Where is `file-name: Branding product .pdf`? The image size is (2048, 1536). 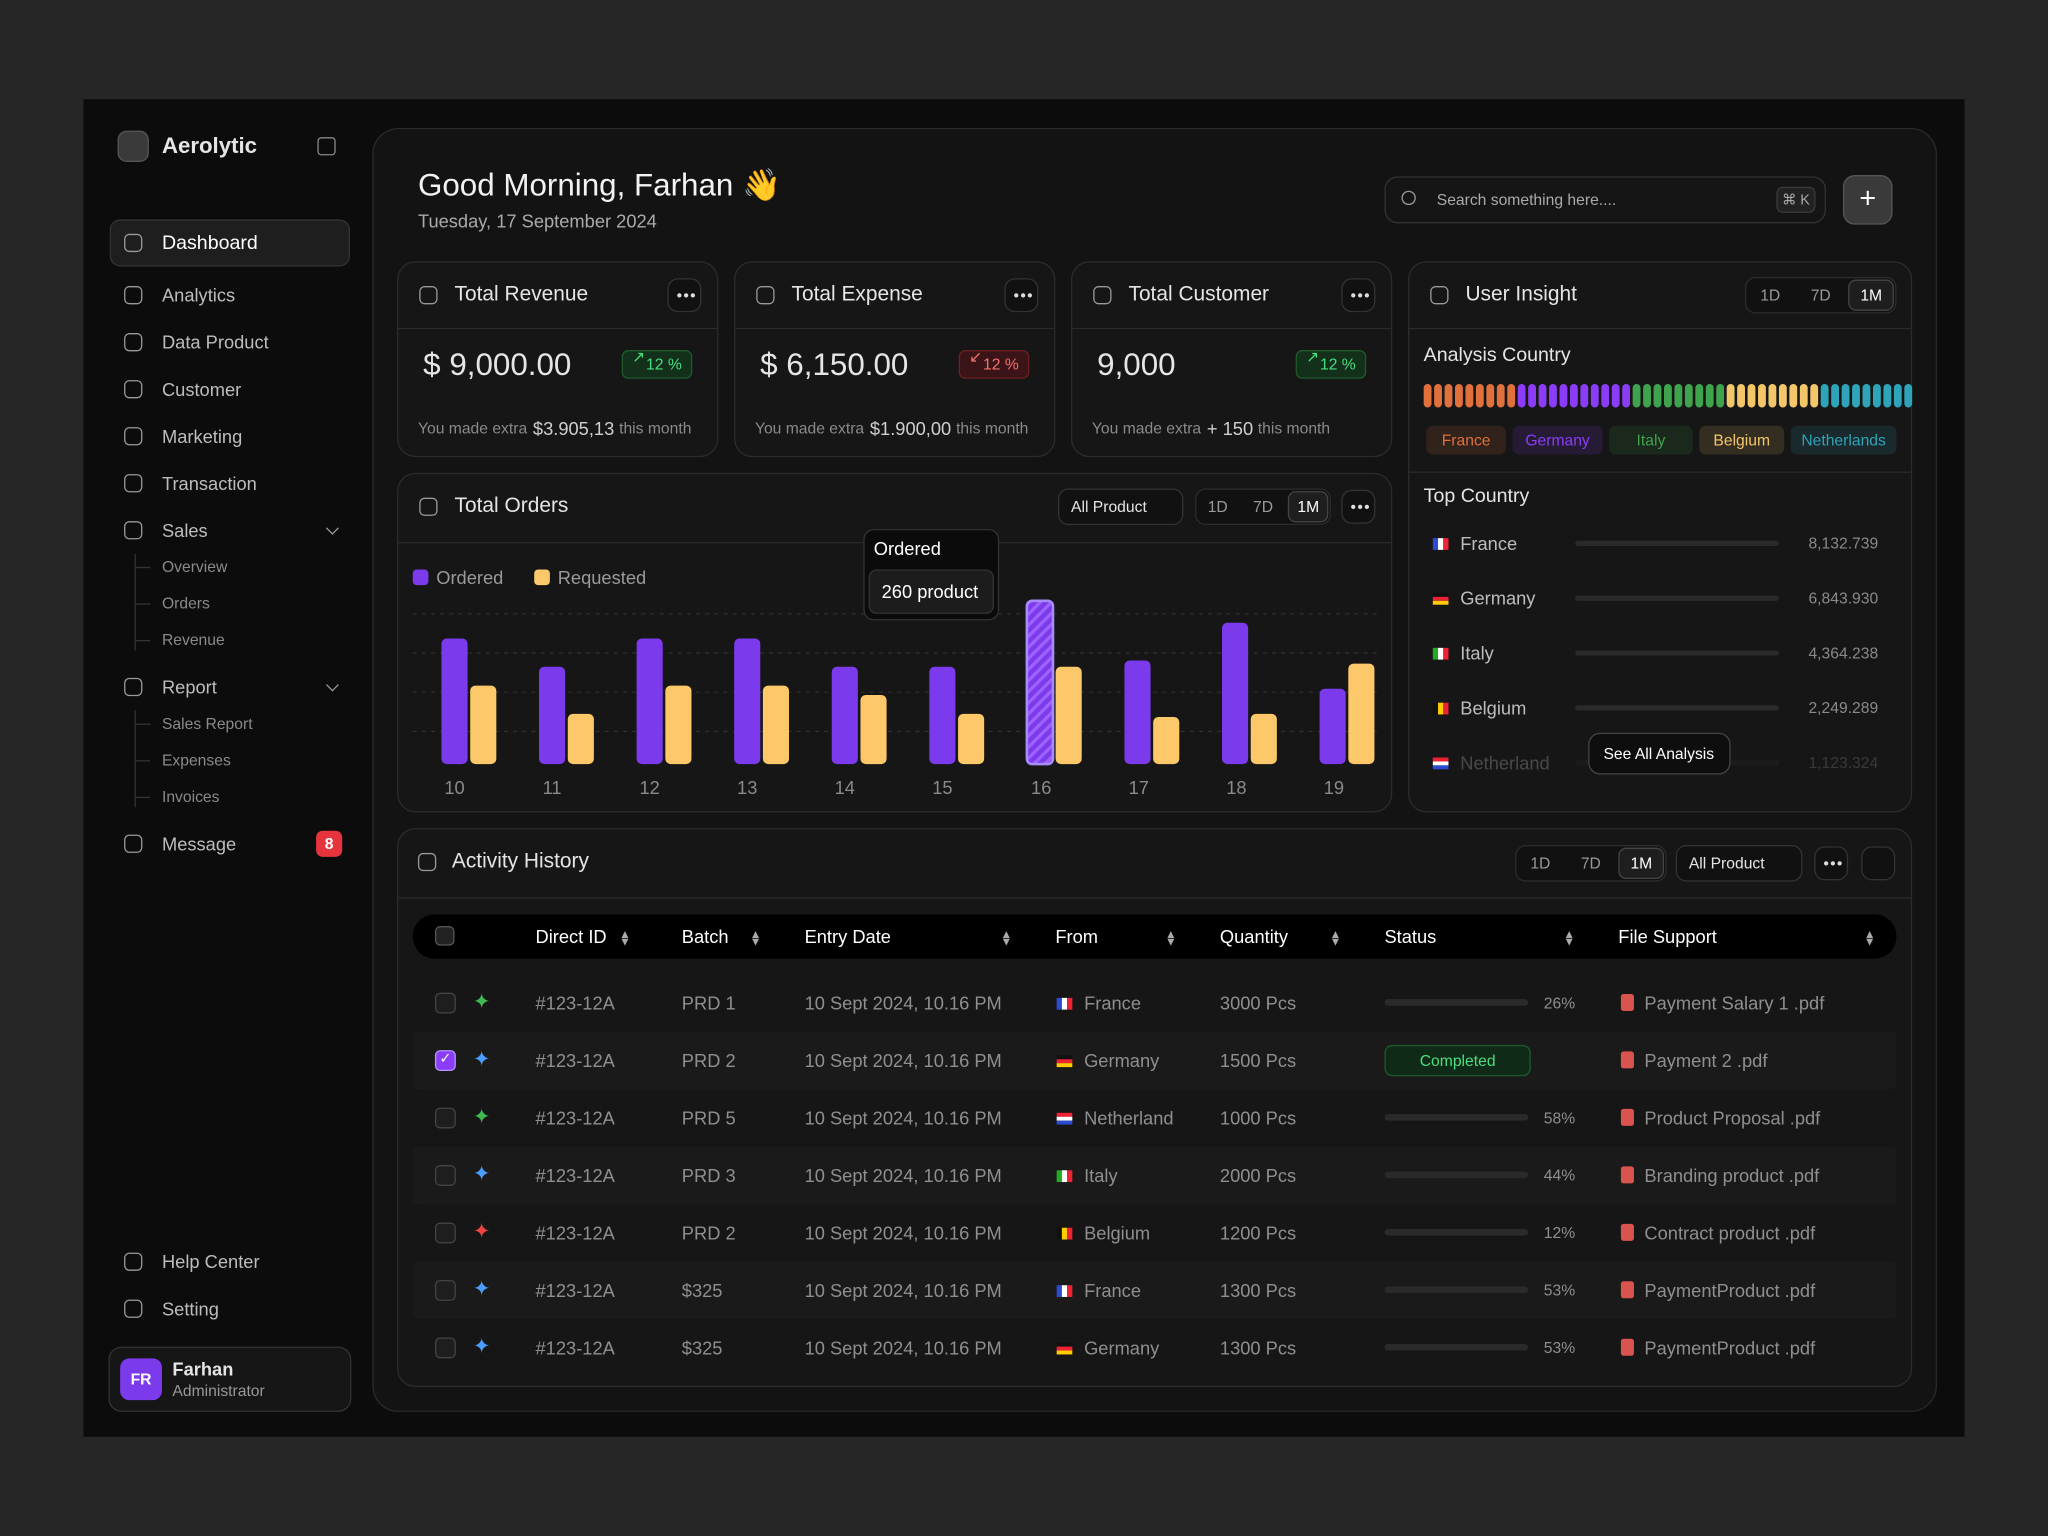 file-name: Branding product .pdf is located at coordinates (1732, 1175).